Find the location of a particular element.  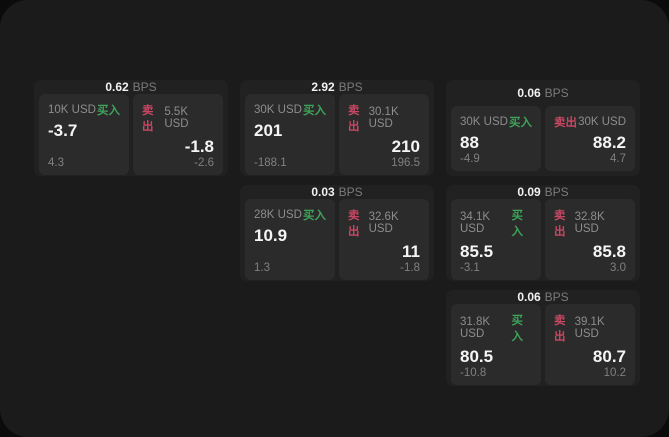

quote-panels: 28K USD 买入 10.9 1.3 卖出 32.6K USD 11 -1.8 is located at coordinates (337, 240).